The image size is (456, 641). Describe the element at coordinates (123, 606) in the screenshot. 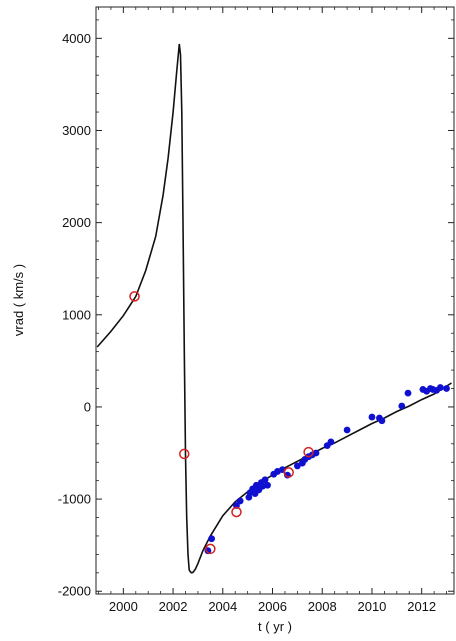

I see `x-tick-label: 2000` at that location.